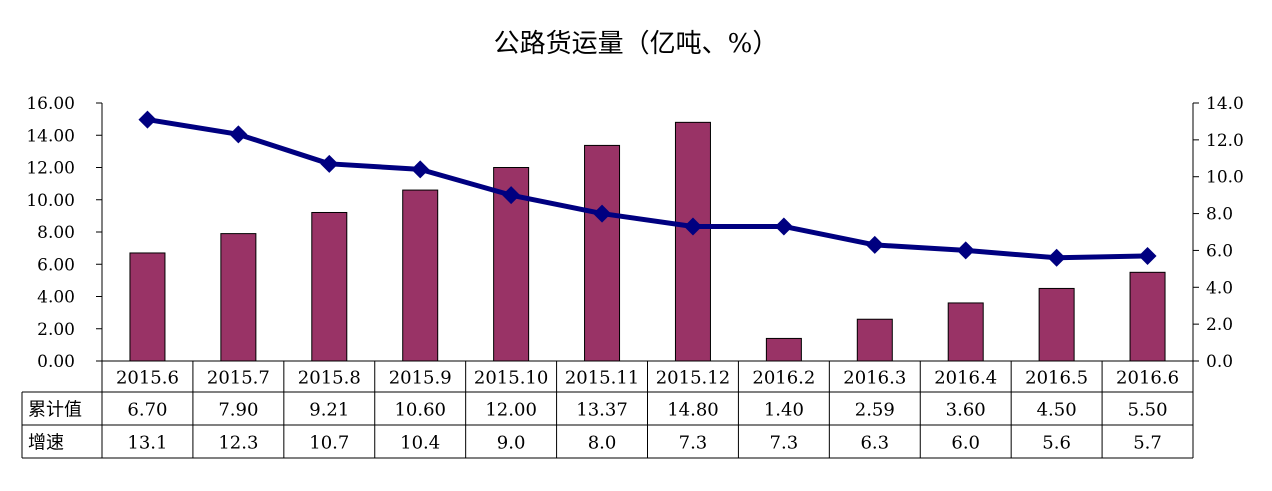 This screenshot has width=1272, height=491. Describe the element at coordinates (56, 233) in the screenshot. I see `left-tick-label: 8.00` at that location.